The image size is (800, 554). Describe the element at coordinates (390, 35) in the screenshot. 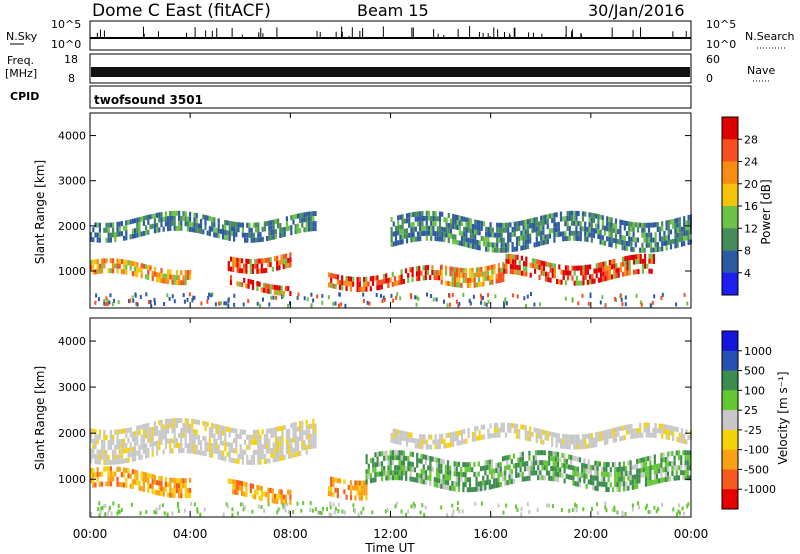

I see `nsky-panel-frame` at that location.